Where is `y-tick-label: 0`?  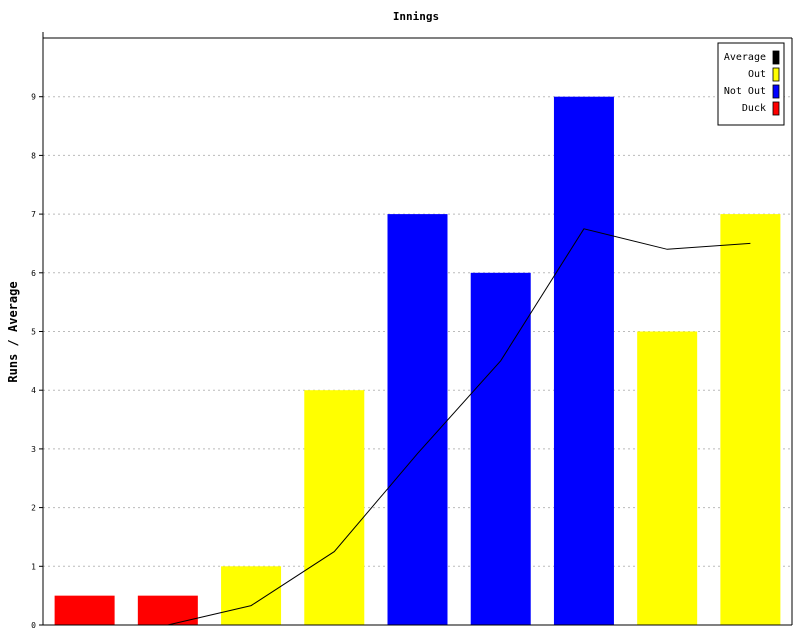
y-tick-label: 0 is located at coordinates (33, 625).